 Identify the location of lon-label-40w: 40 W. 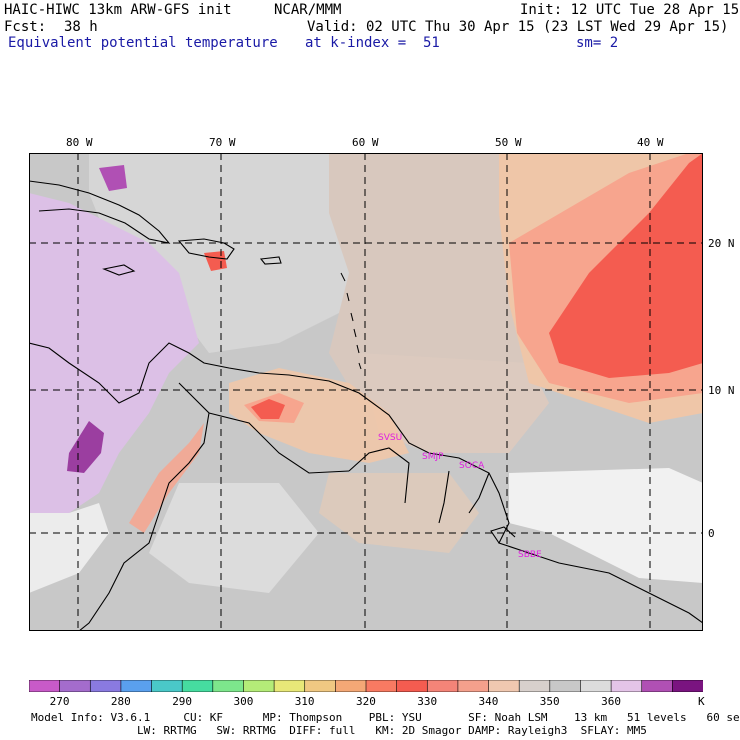
(650, 142).